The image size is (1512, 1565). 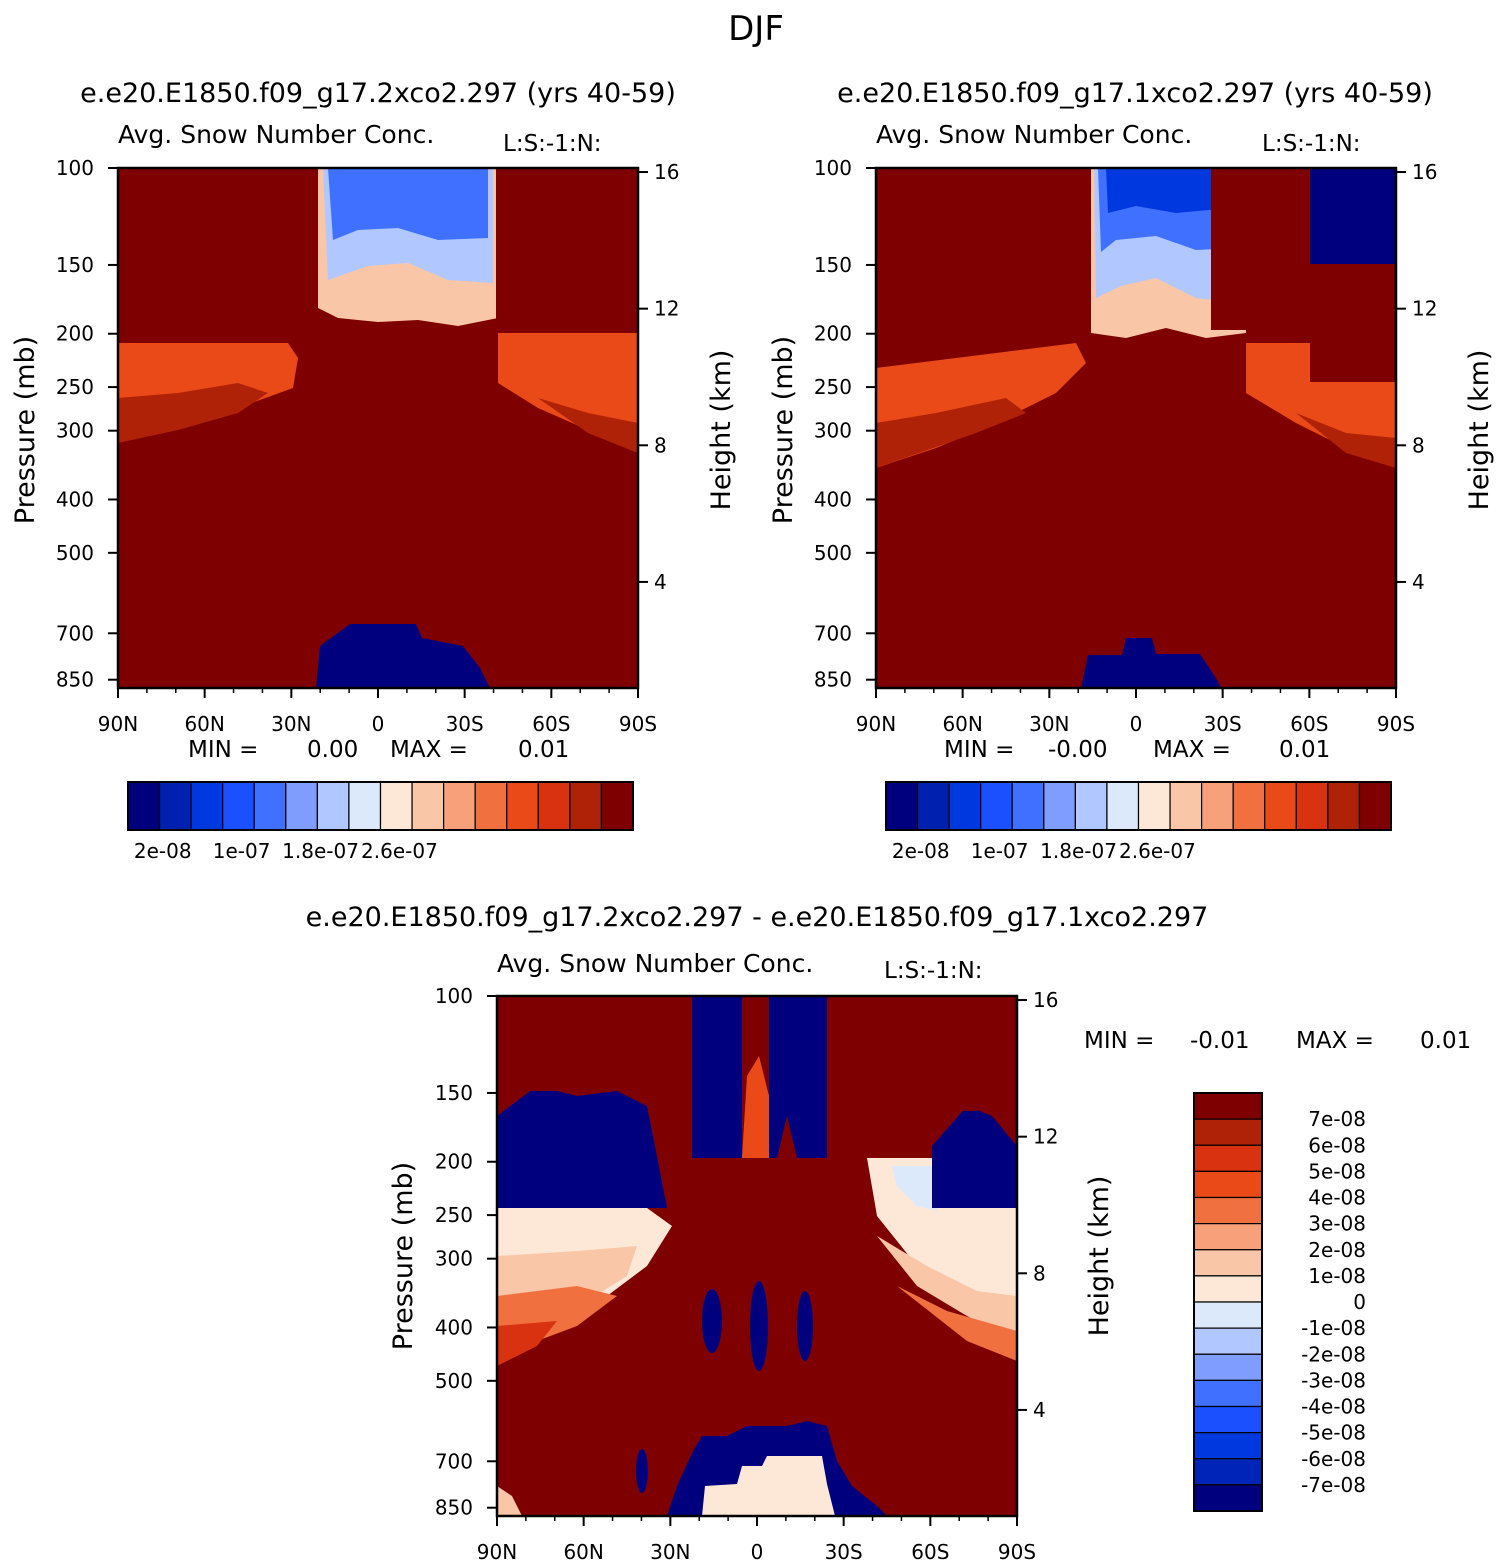 What do you see at coordinates (670, 1552) in the screenshot?
I see `lat-tick-label: 30N` at bounding box center [670, 1552].